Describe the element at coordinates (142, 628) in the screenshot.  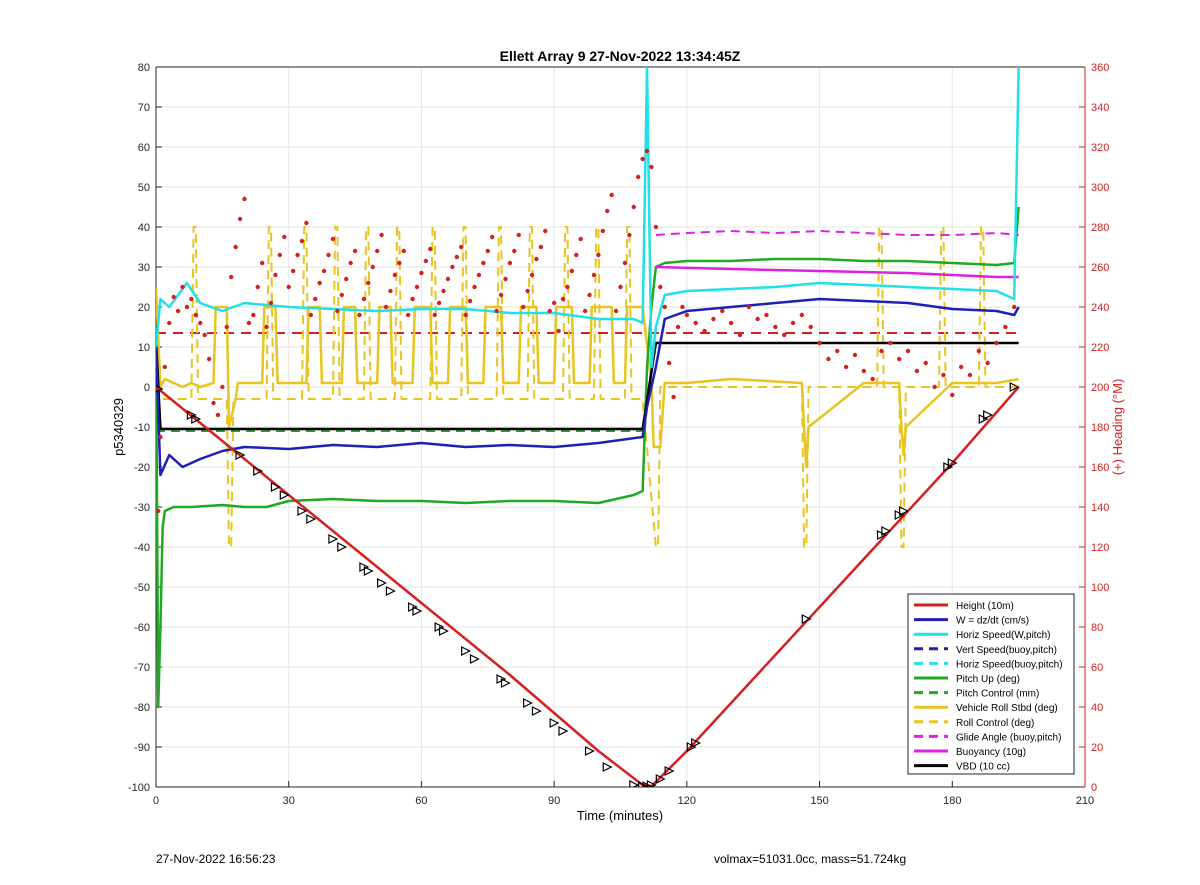
I see `y-tick-label: -60` at that location.